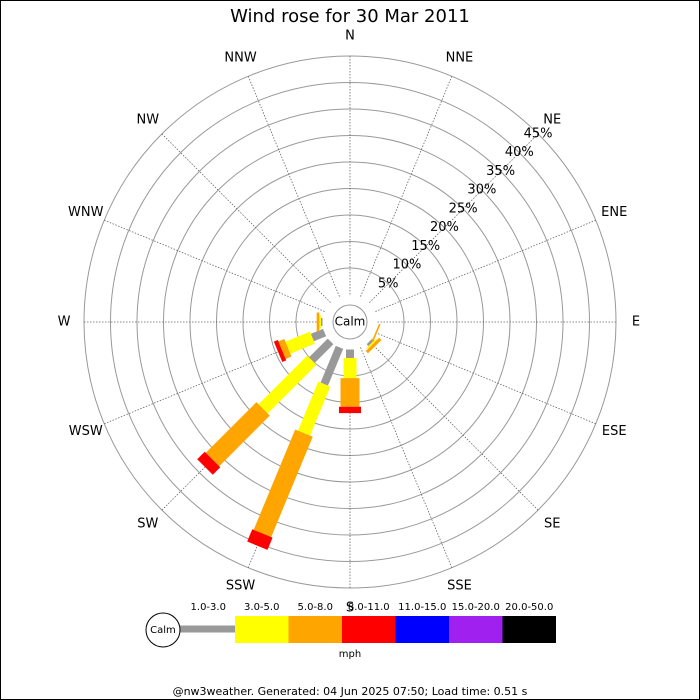 The height and width of the screenshot is (700, 700). Describe the element at coordinates (422, 607) in the screenshot. I see `legend-label: 11.0-15.0` at that location.